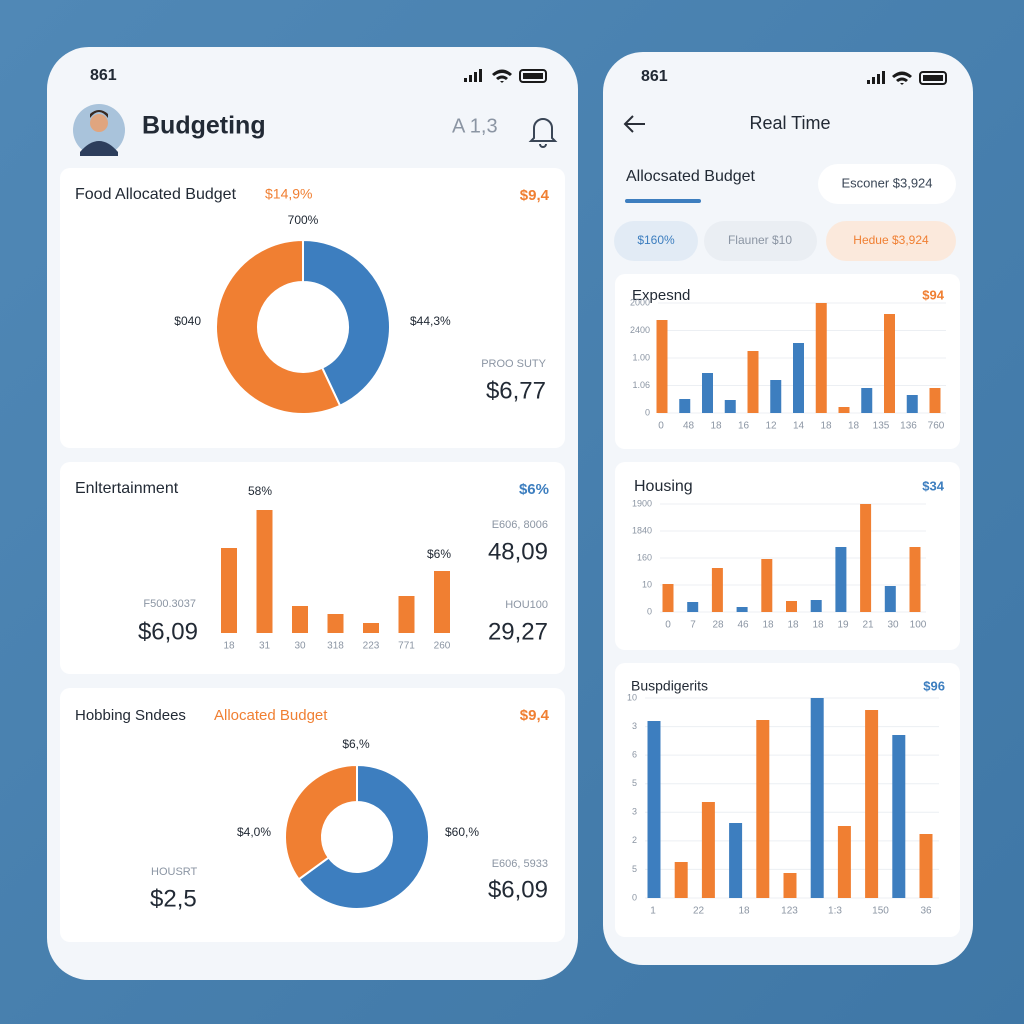 The width and height of the screenshot is (1024, 1024). What do you see at coordinates (535, 715) in the screenshot?
I see `card-corner: $9,4` at bounding box center [535, 715].